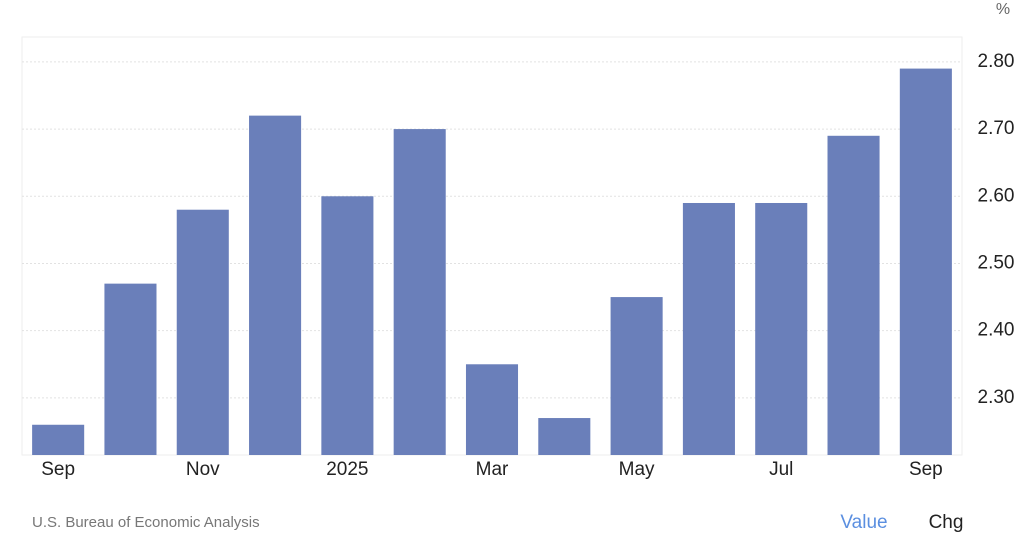 The image size is (1024, 555). I want to click on y-tick-label: 2.70, so click(996, 128).